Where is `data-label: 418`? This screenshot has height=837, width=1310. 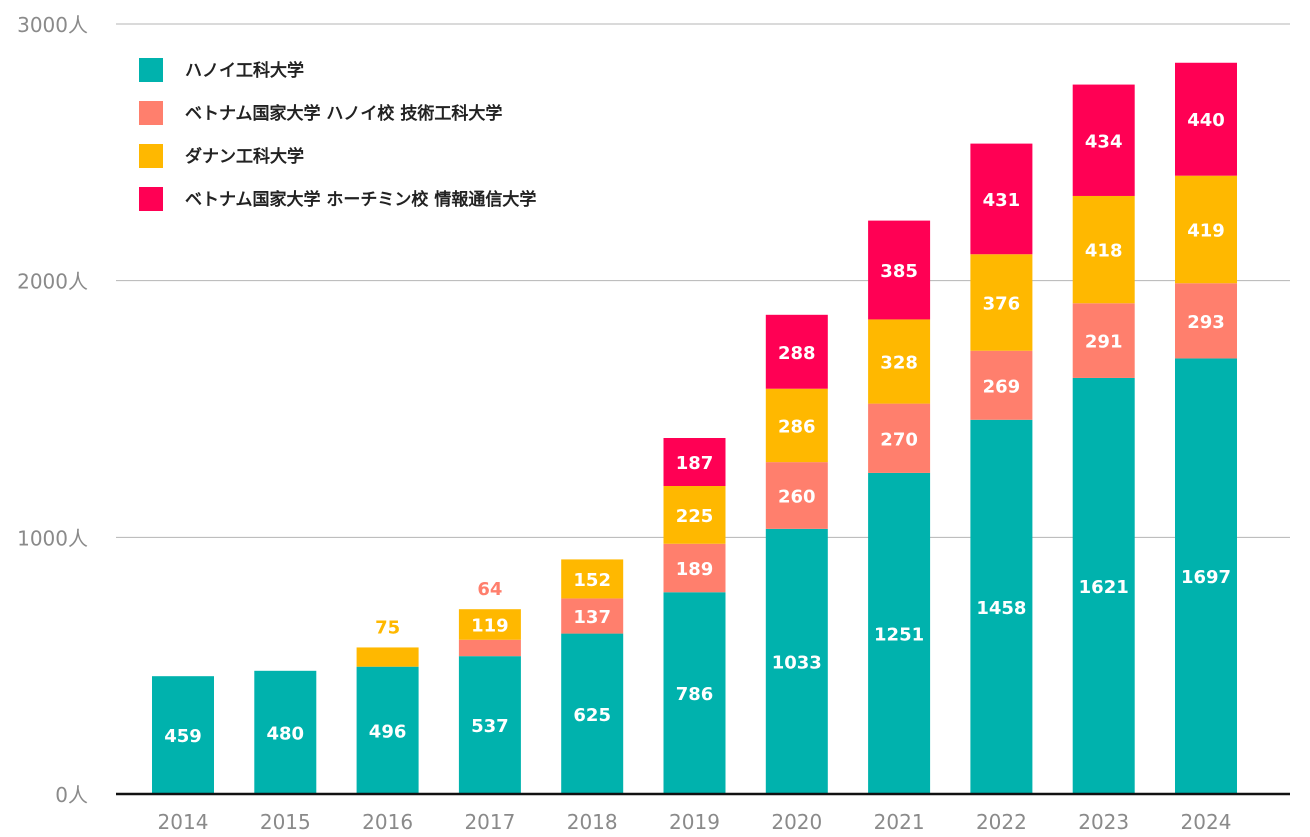 data-label: 418 is located at coordinates (1104, 251).